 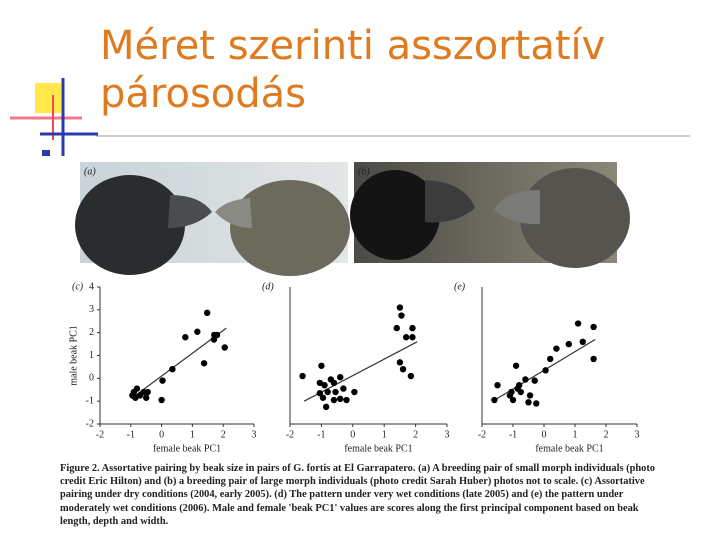 I want to click on panel-label: (e), so click(x=460, y=286).